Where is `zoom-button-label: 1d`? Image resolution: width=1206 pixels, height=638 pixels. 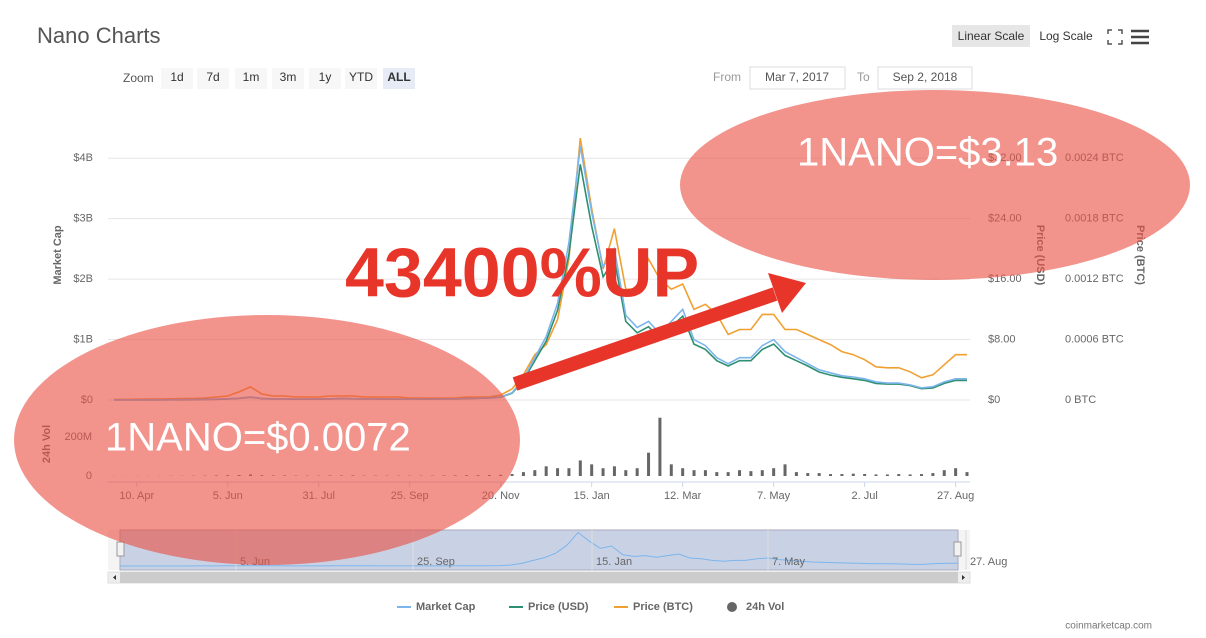
zoom-button-label: 1d is located at coordinates (176, 77).